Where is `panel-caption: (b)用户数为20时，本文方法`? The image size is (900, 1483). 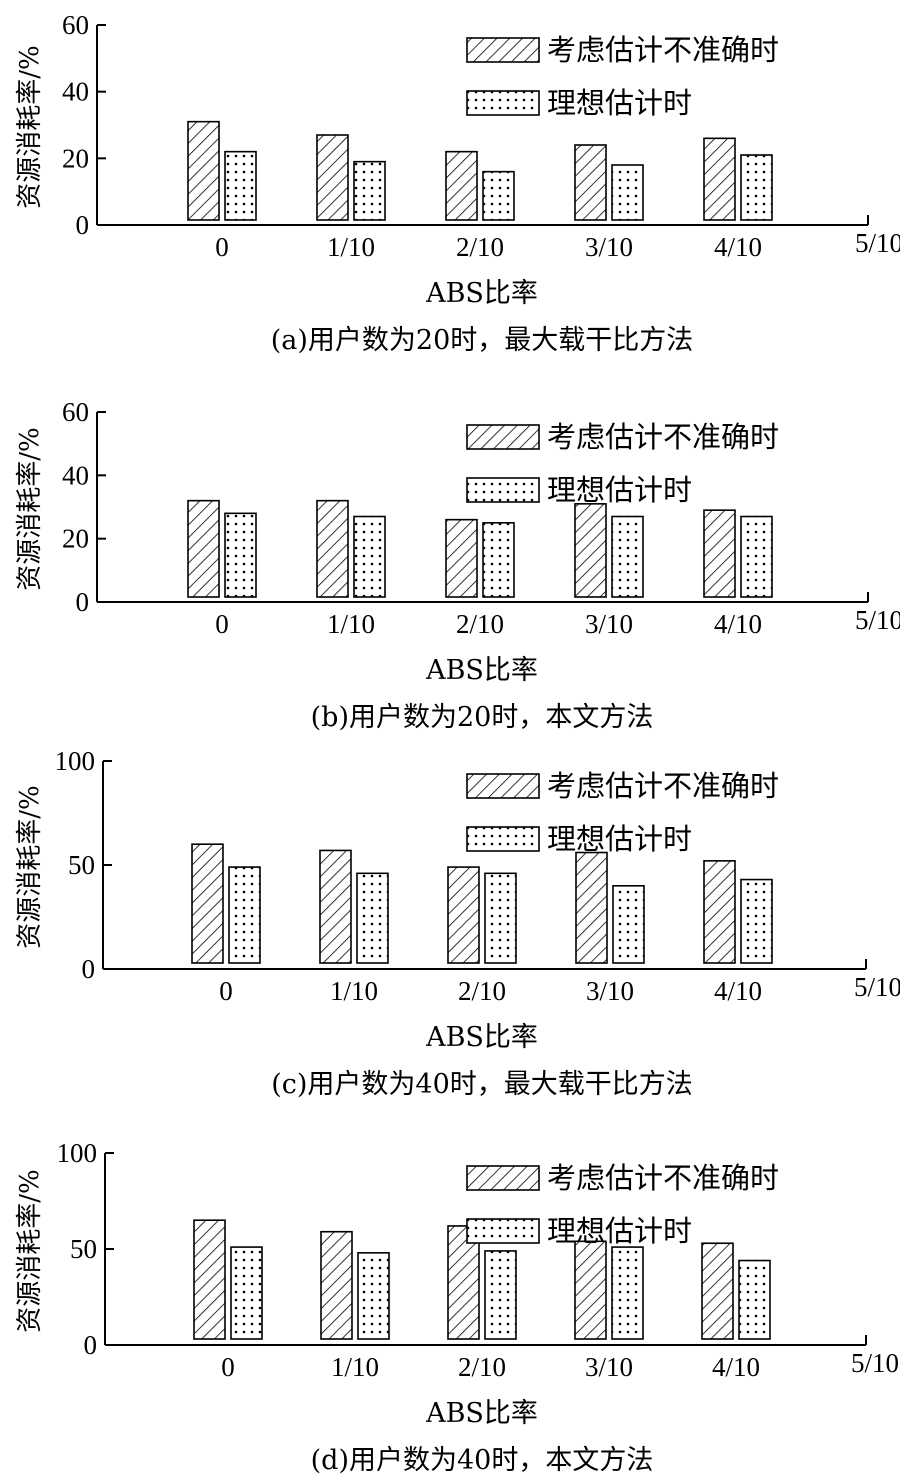 panel-caption: (b)用户数为20时，本文方法 is located at coordinates (482, 717).